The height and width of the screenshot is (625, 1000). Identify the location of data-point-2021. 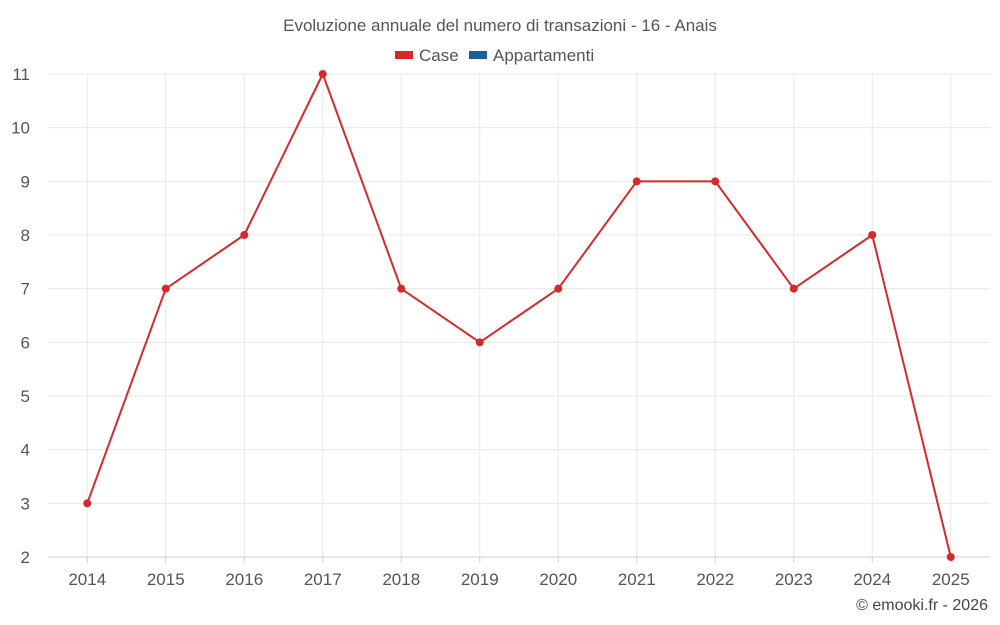
(636, 181).